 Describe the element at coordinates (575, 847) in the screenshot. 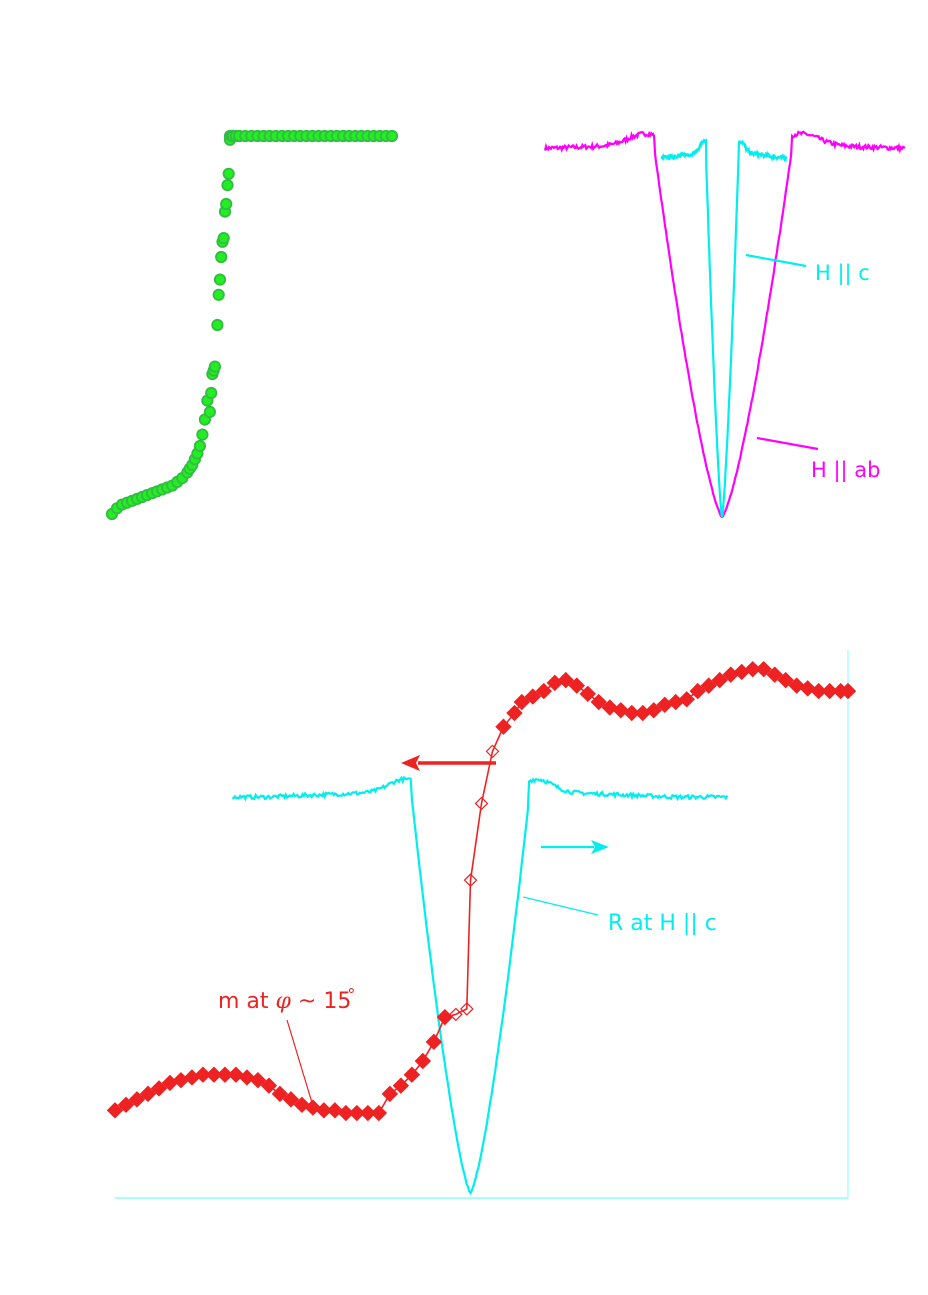

I see `right-axis-arrow` at that location.